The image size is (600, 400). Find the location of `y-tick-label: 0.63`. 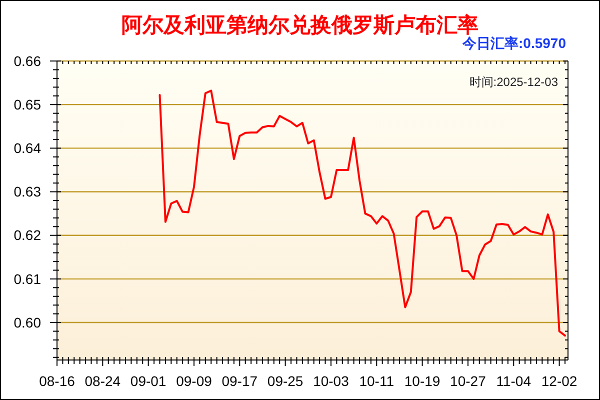

y-tick-label: 0.63 is located at coordinates (28, 192).